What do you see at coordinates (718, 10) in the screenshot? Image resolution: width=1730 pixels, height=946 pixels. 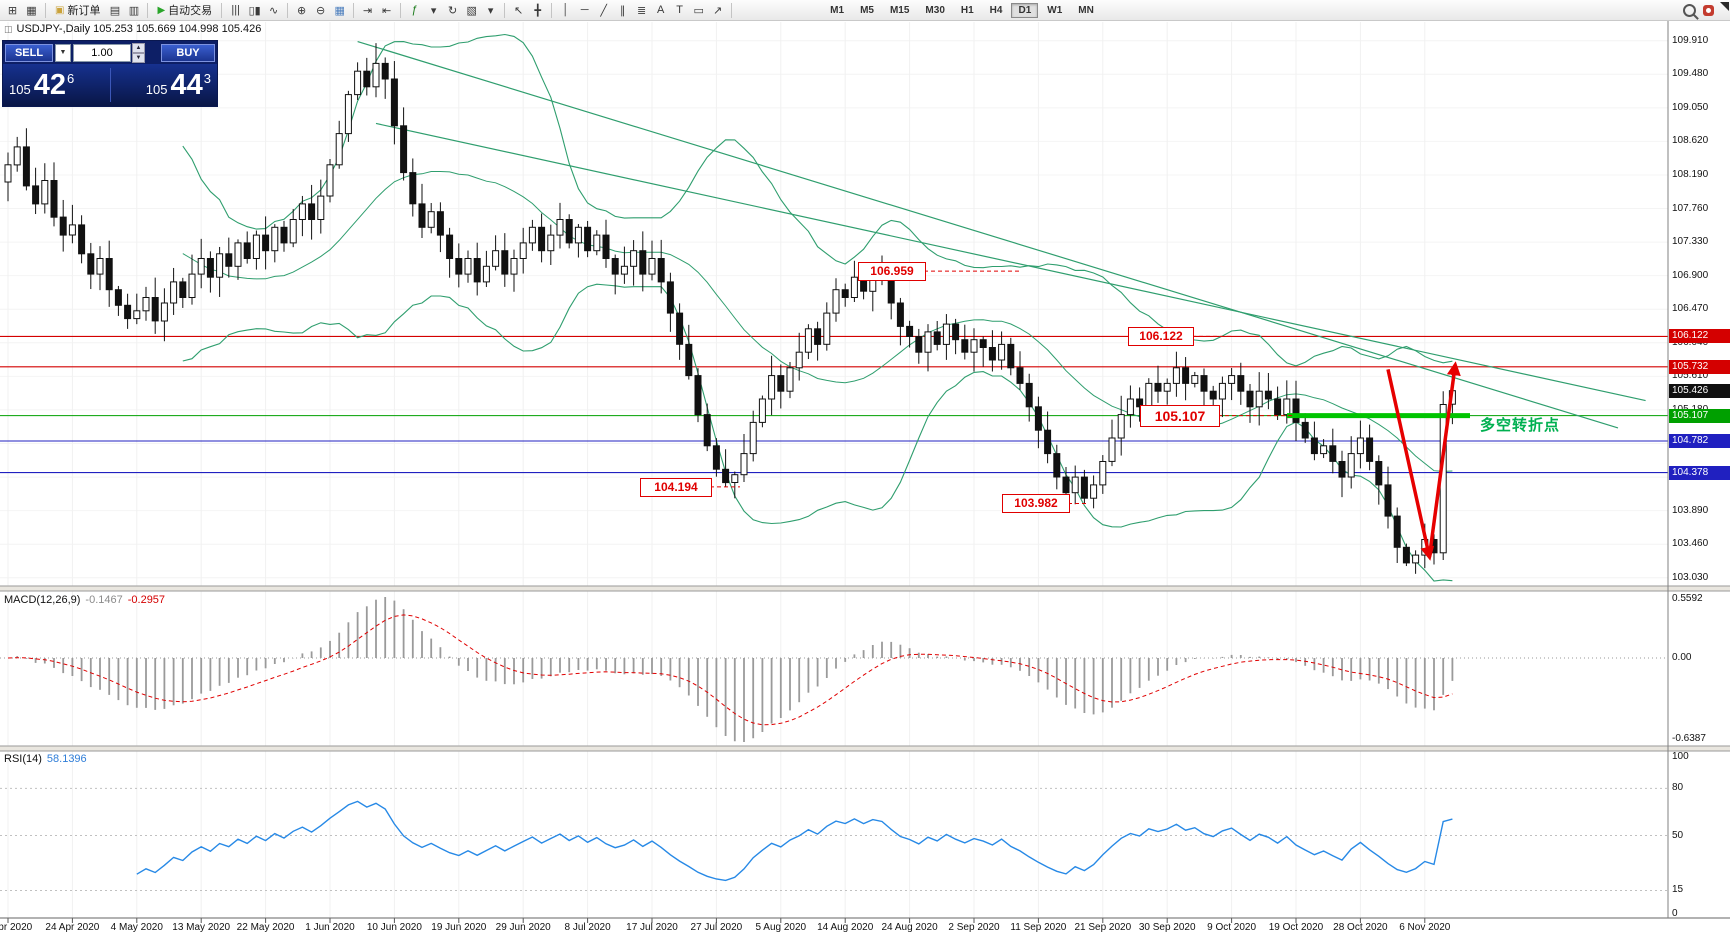 I see `arrows-tool-icon: ↗` at bounding box center [718, 10].